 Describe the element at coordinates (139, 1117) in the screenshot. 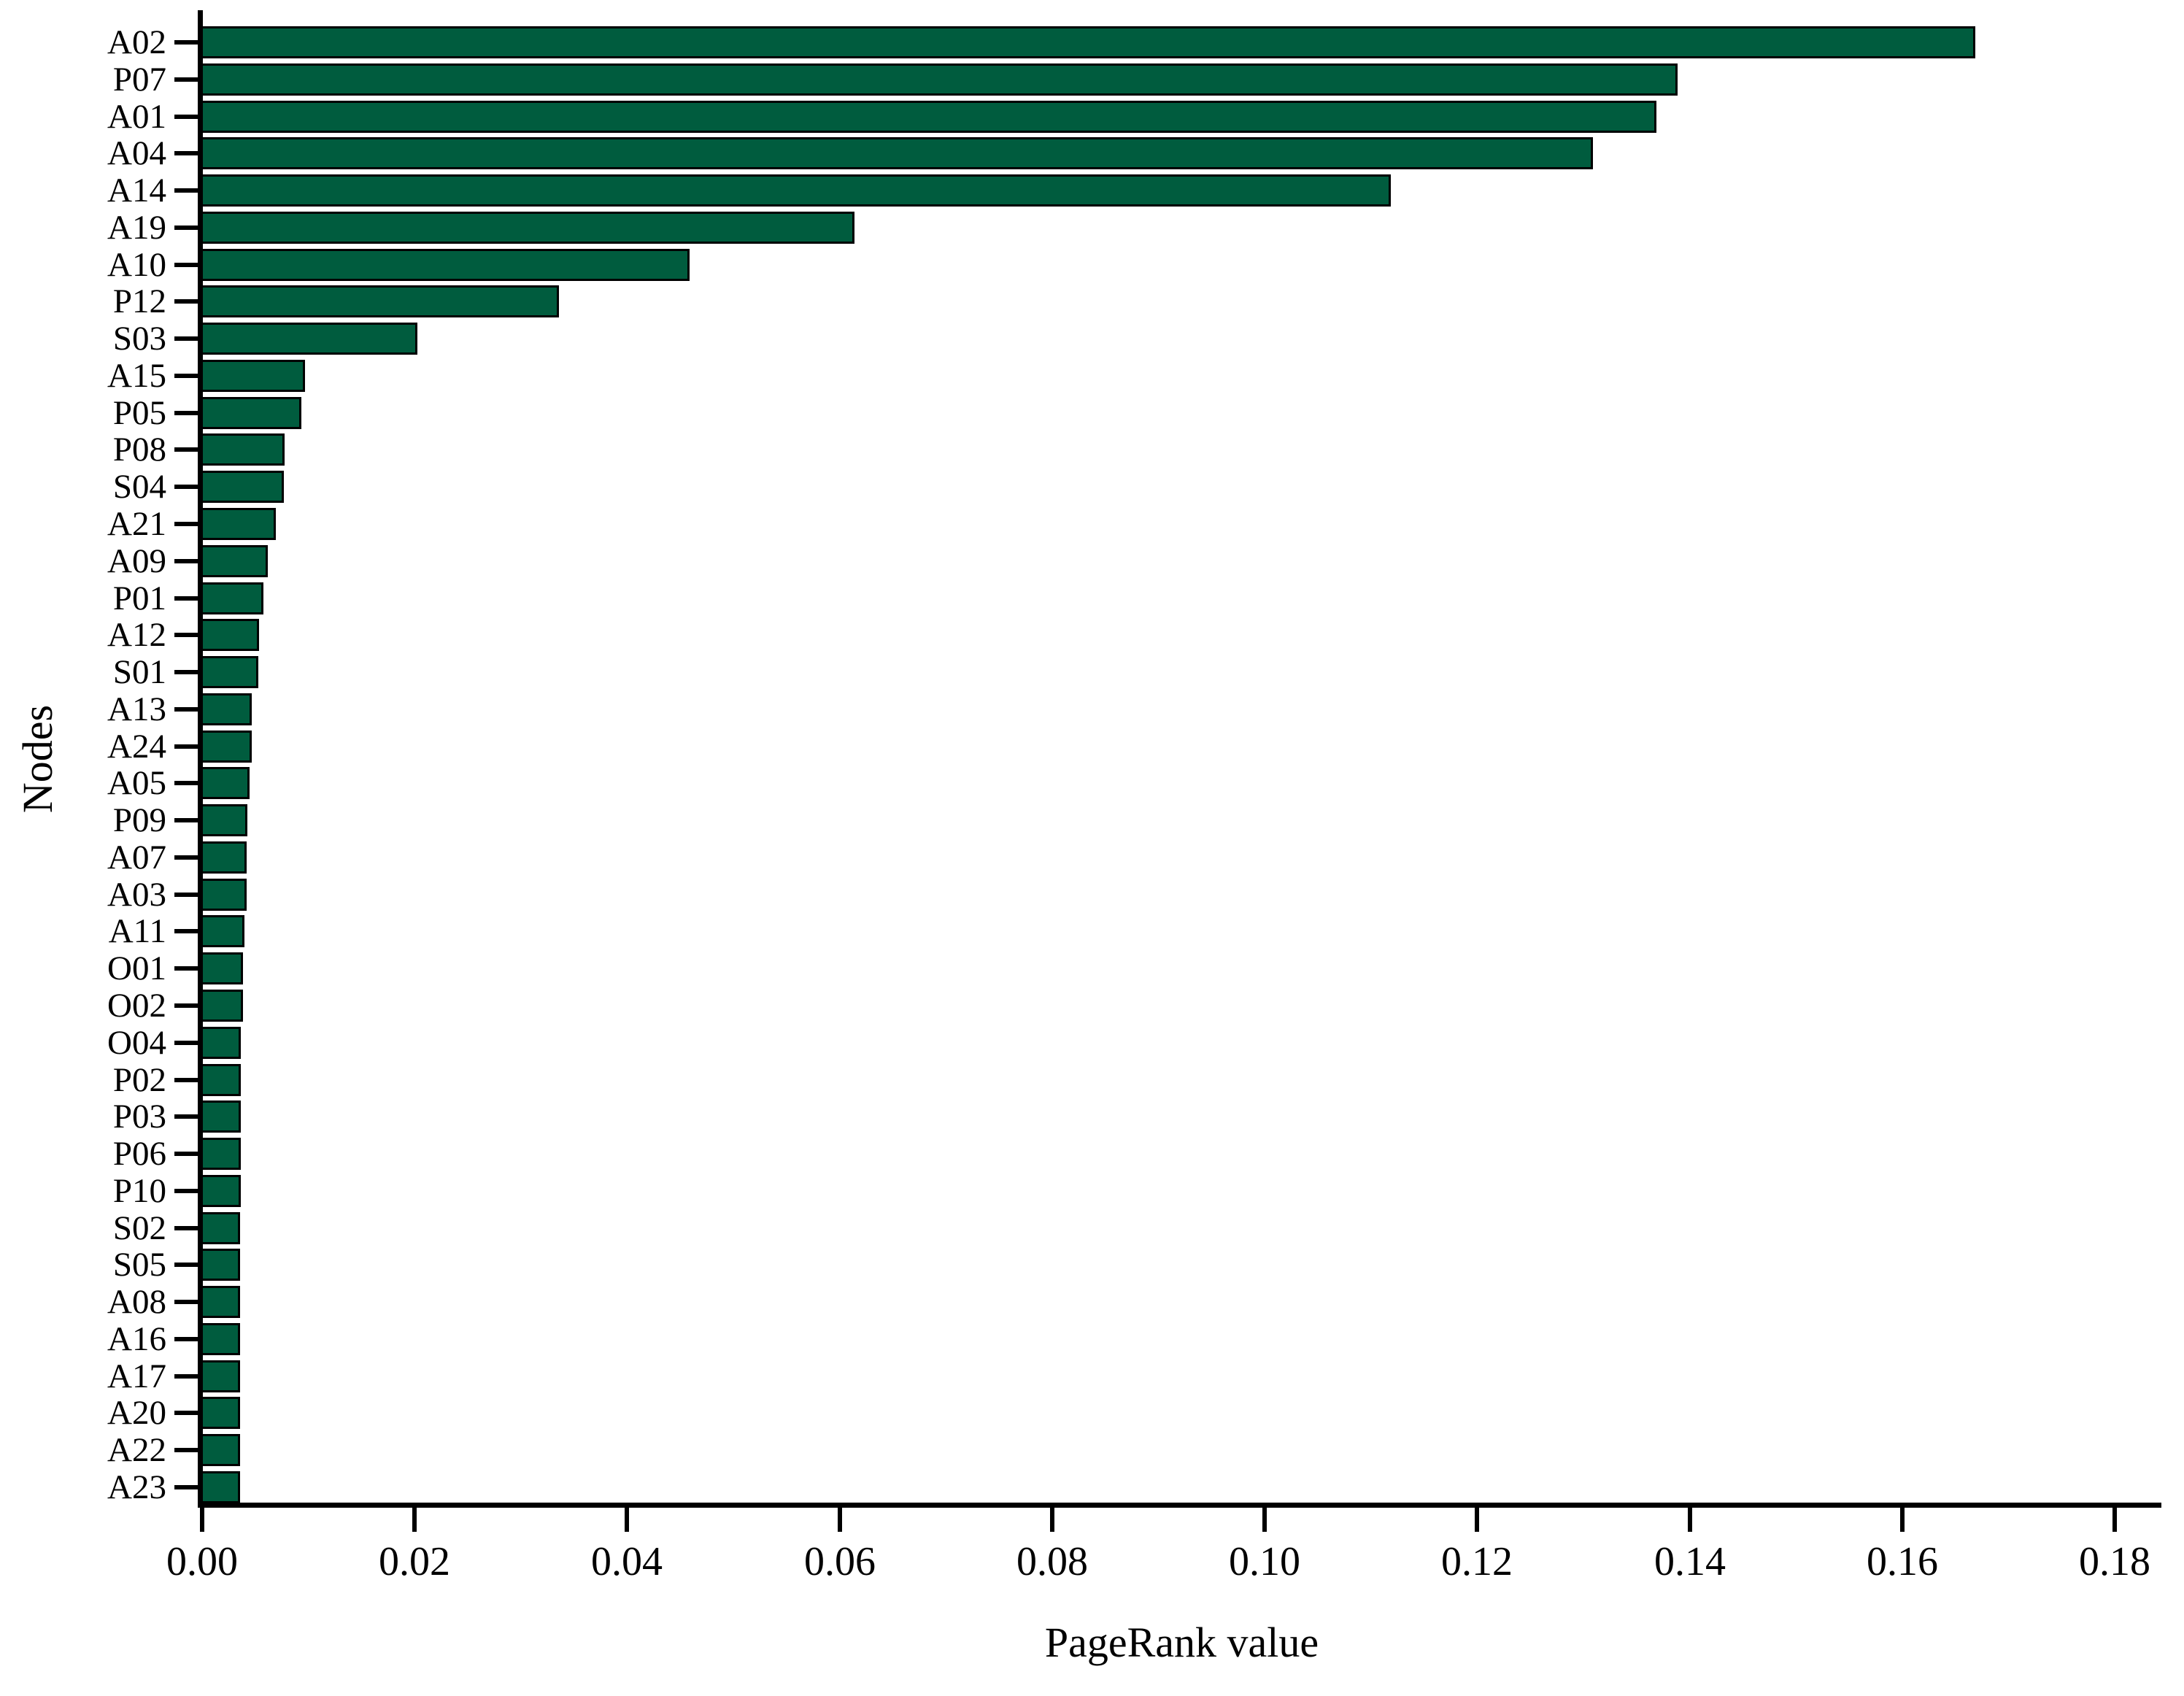

I see `y-tick-label: P03` at that location.